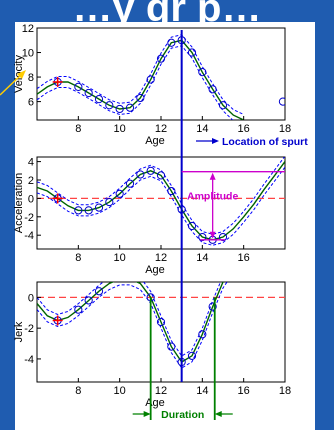 Image resolution: width=334 pixels, height=430 pixels. What do you see at coordinates (147, 414) in the screenshot?
I see `duration-arrowhead-left` at bounding box center [147, 414].